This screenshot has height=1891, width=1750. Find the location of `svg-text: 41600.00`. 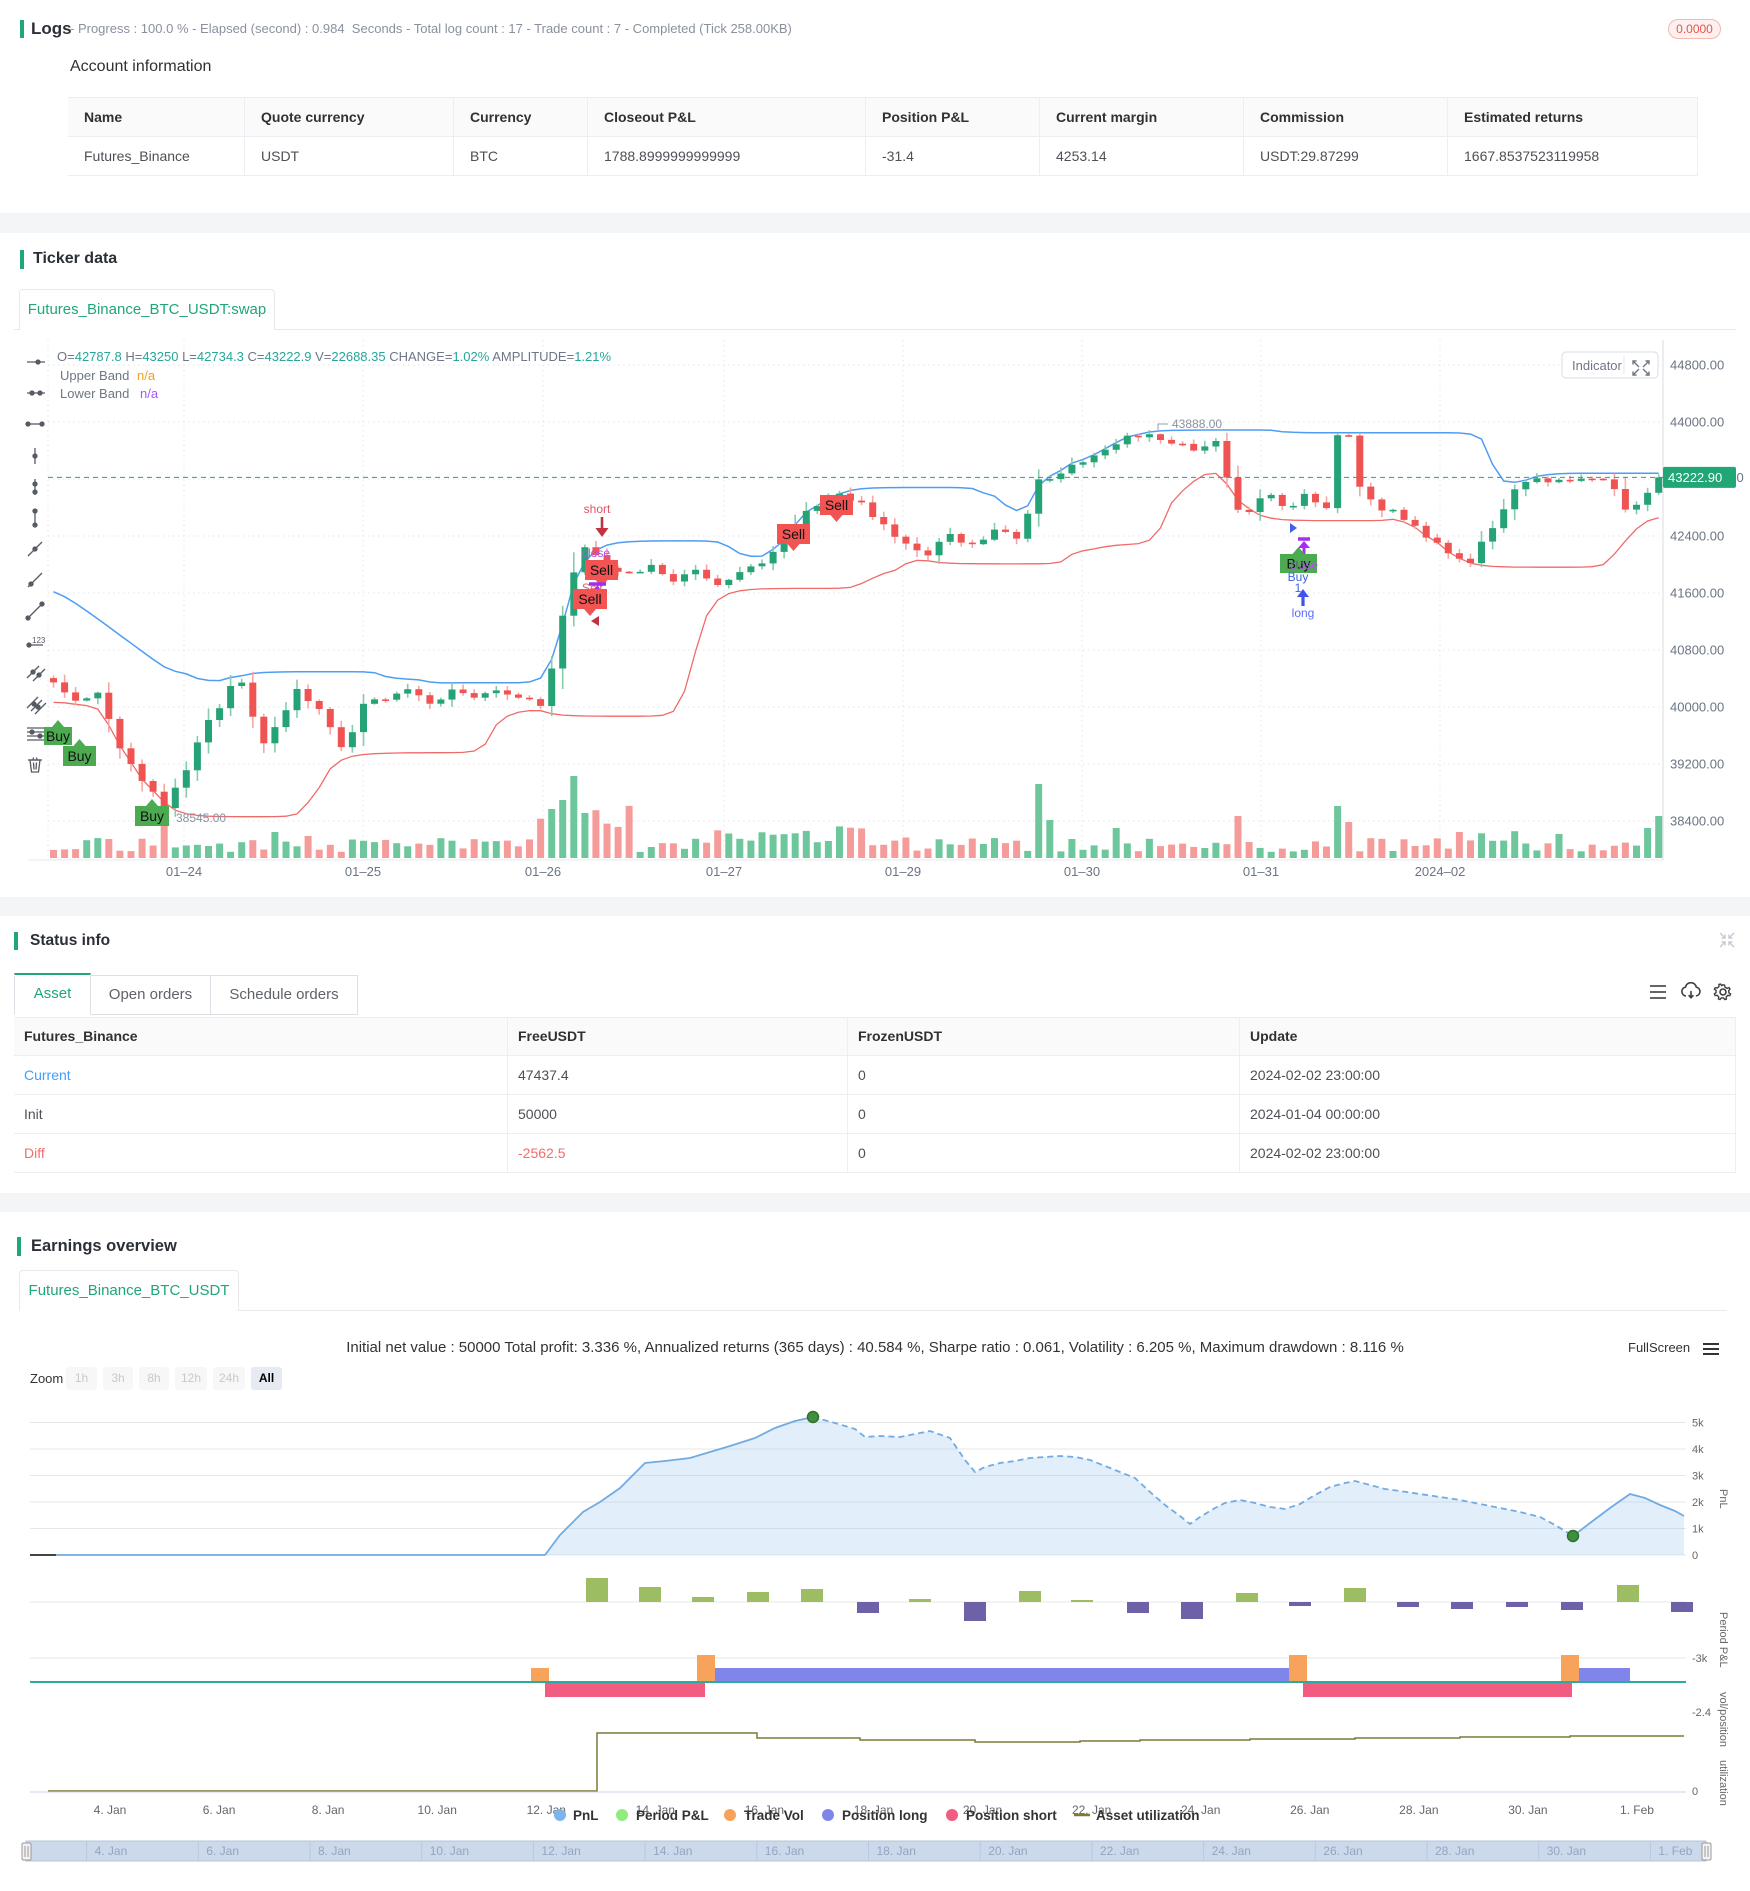

svg-text: 41600.00 is located at coordinates (1697, 593).